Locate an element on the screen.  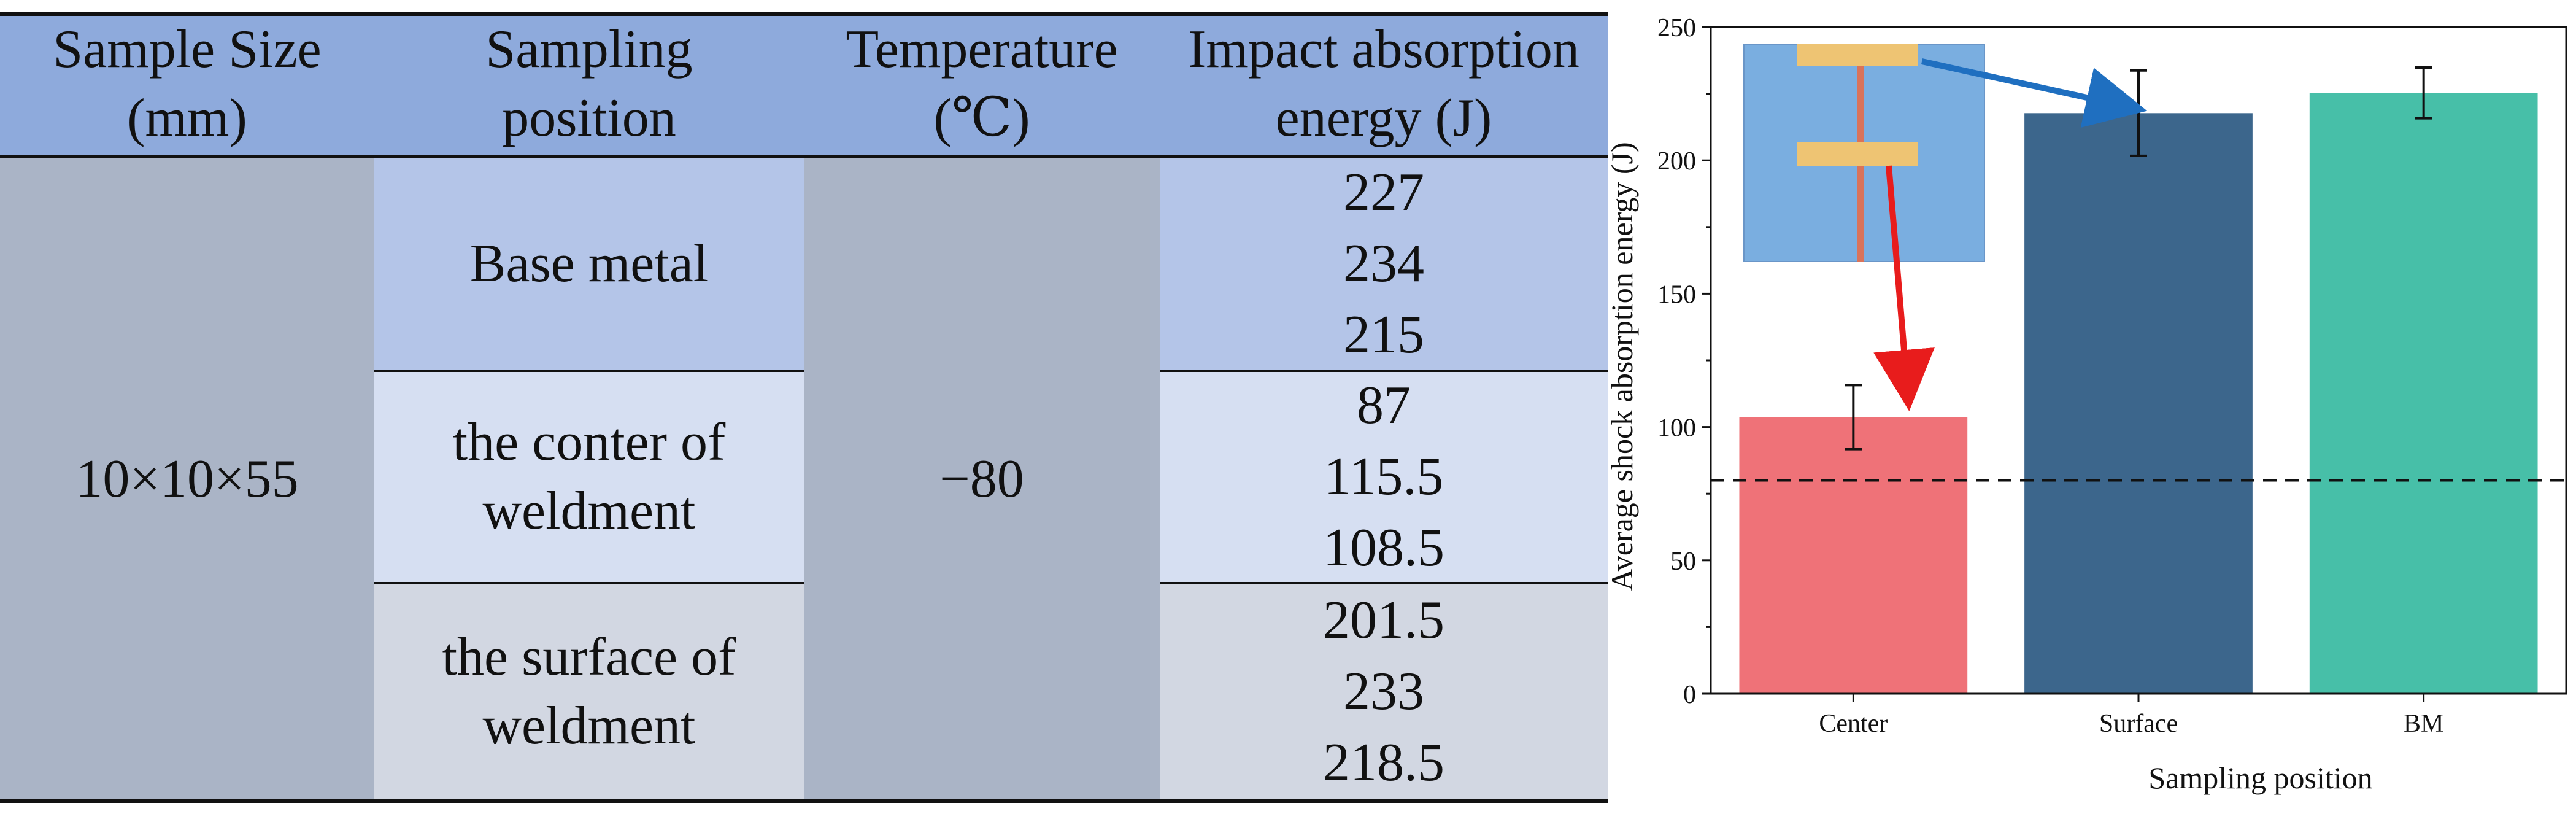
position-label: Base metal is located at coordinates (589, 264).